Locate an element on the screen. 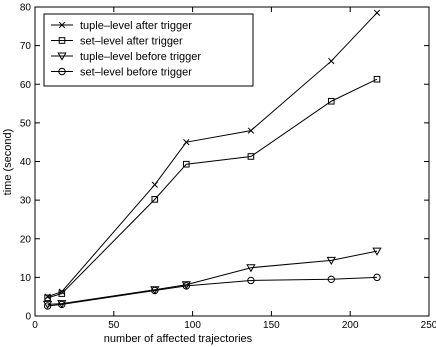  y-tick-label: 20 is located at coordinates (26, 239).